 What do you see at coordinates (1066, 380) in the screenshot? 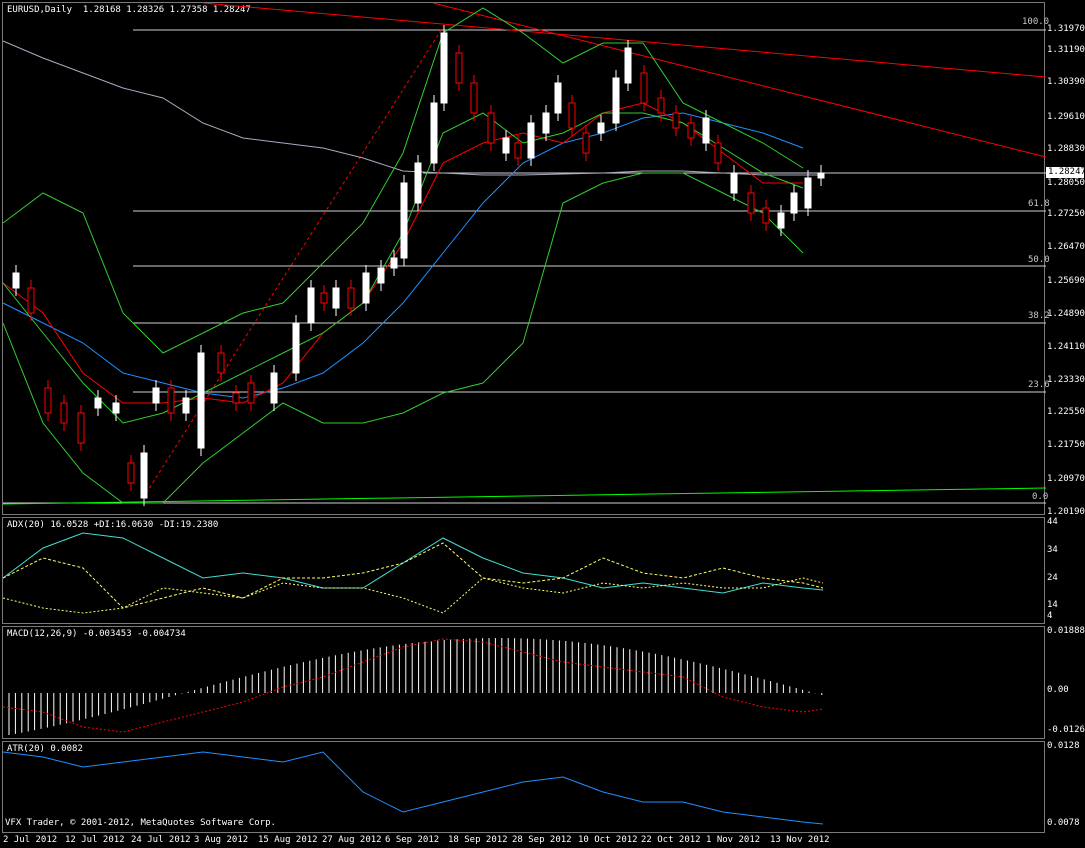
I see `price-label: 1.23330` at bounding box center [1066, 380].